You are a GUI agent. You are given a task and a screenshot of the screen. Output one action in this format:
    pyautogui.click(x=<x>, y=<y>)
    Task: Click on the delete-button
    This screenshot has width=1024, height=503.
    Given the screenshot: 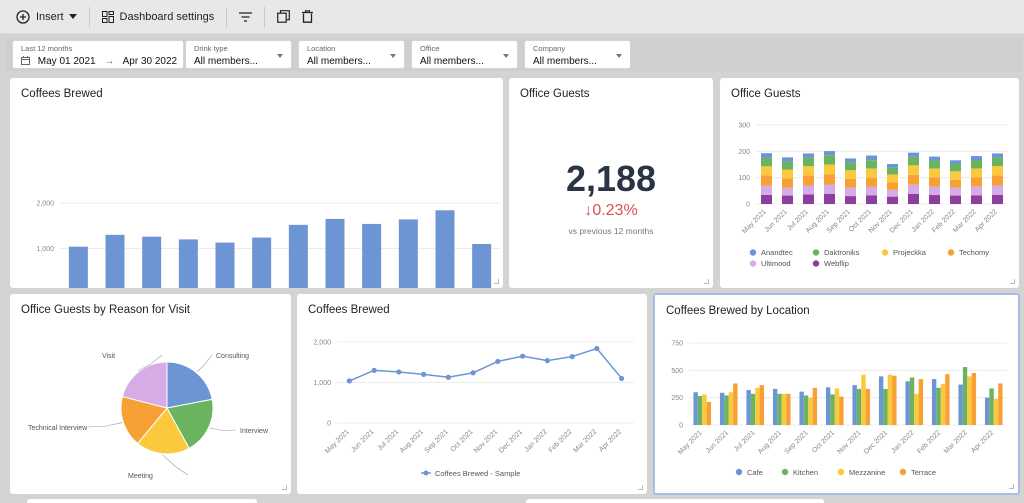 What is the action you would take?
    pyautogui.click(x=307, y=17)
    